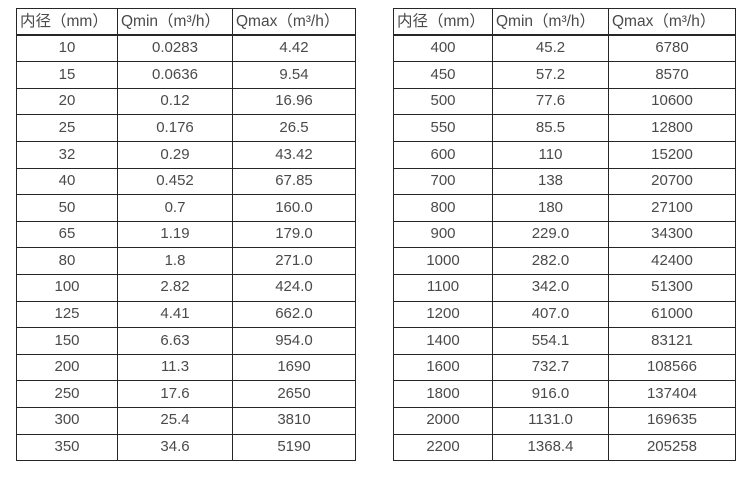  I want to click on data-cell: 0.0636, so click(175, 75).